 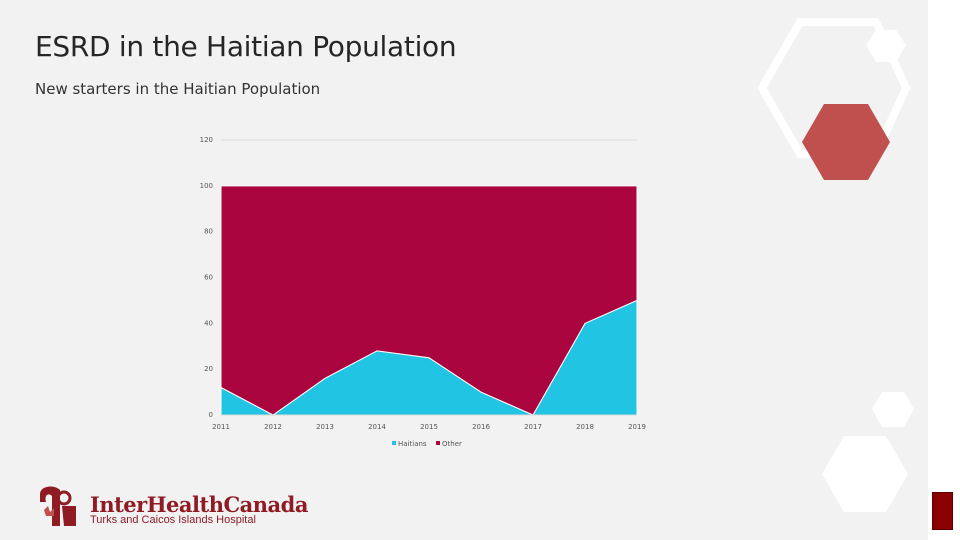 I want to click on x-tick-label: 2015, so click(x=429, y=427).